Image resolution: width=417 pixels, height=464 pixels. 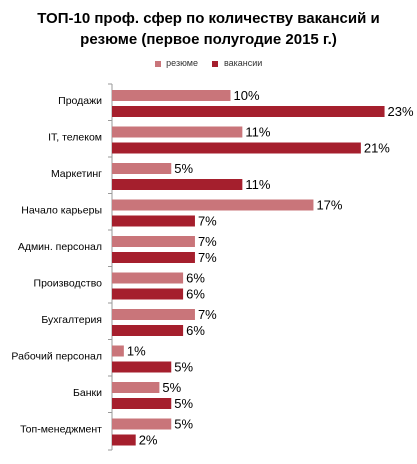 I want to click on category-label: Начало карьеры, so click(x=61, y=211).